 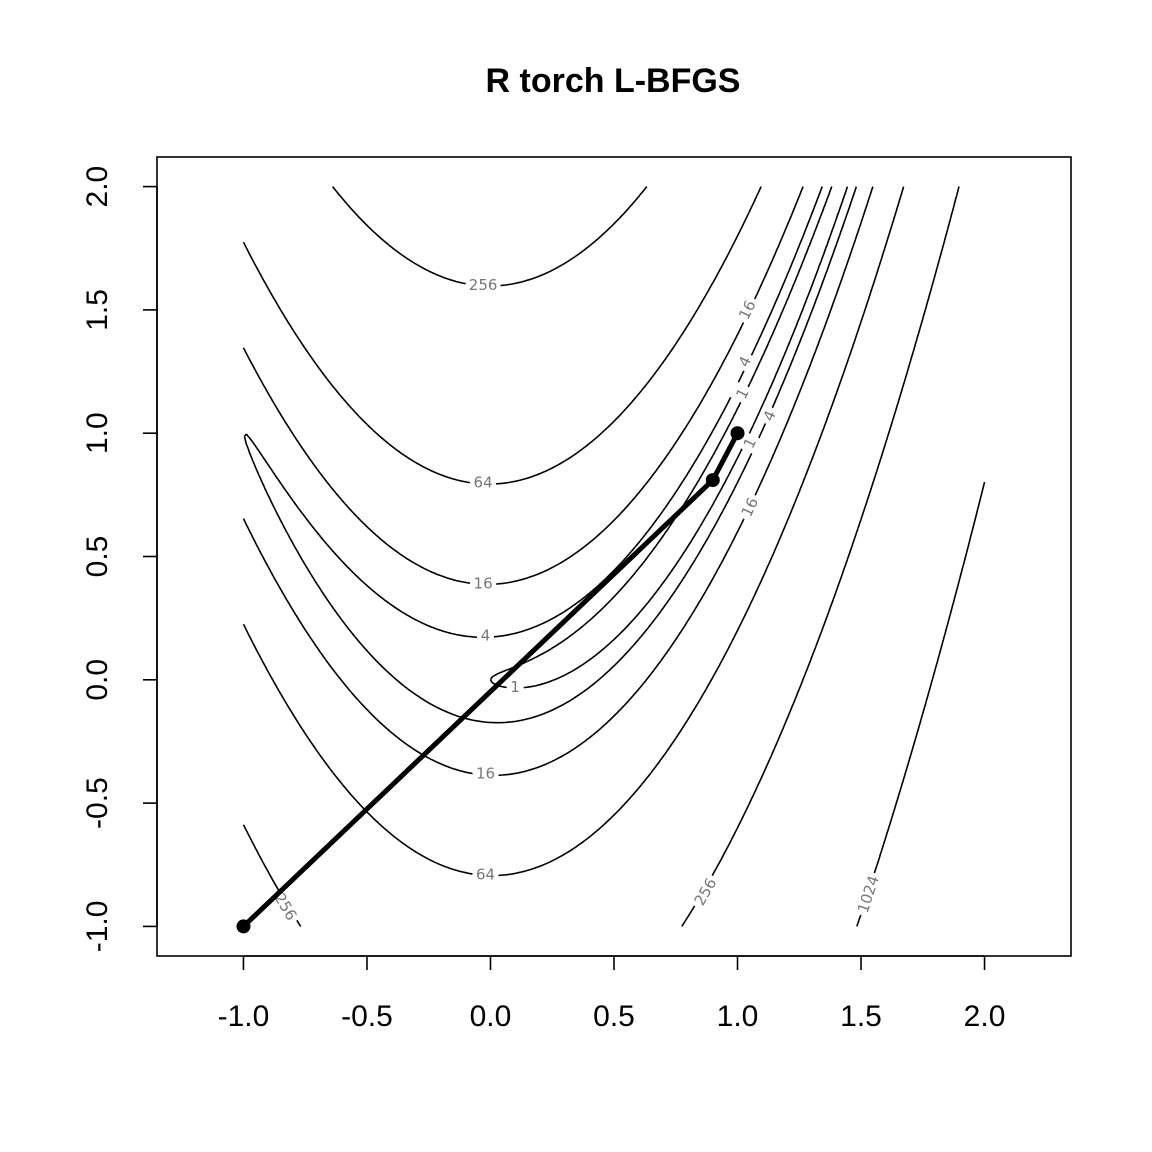 I want to click on y-axis: -1.0 -0.5 0.0 0.5 1.0 1.5 2.0, so click(x=119, y=559).